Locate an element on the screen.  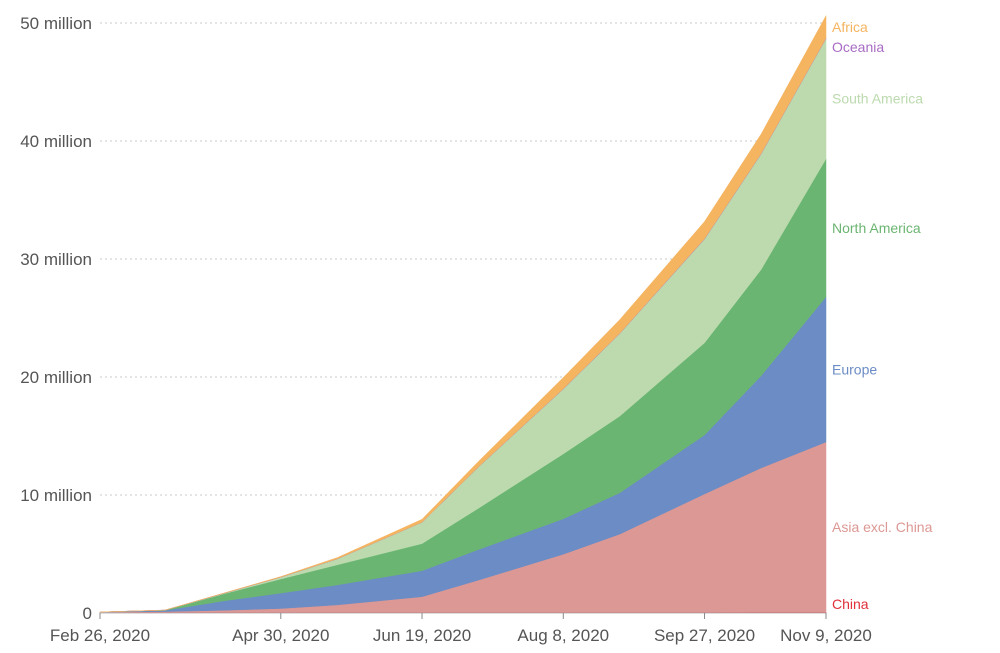
x-tick-label: Apr 30, 2020 is located at coordinates (280, 635).